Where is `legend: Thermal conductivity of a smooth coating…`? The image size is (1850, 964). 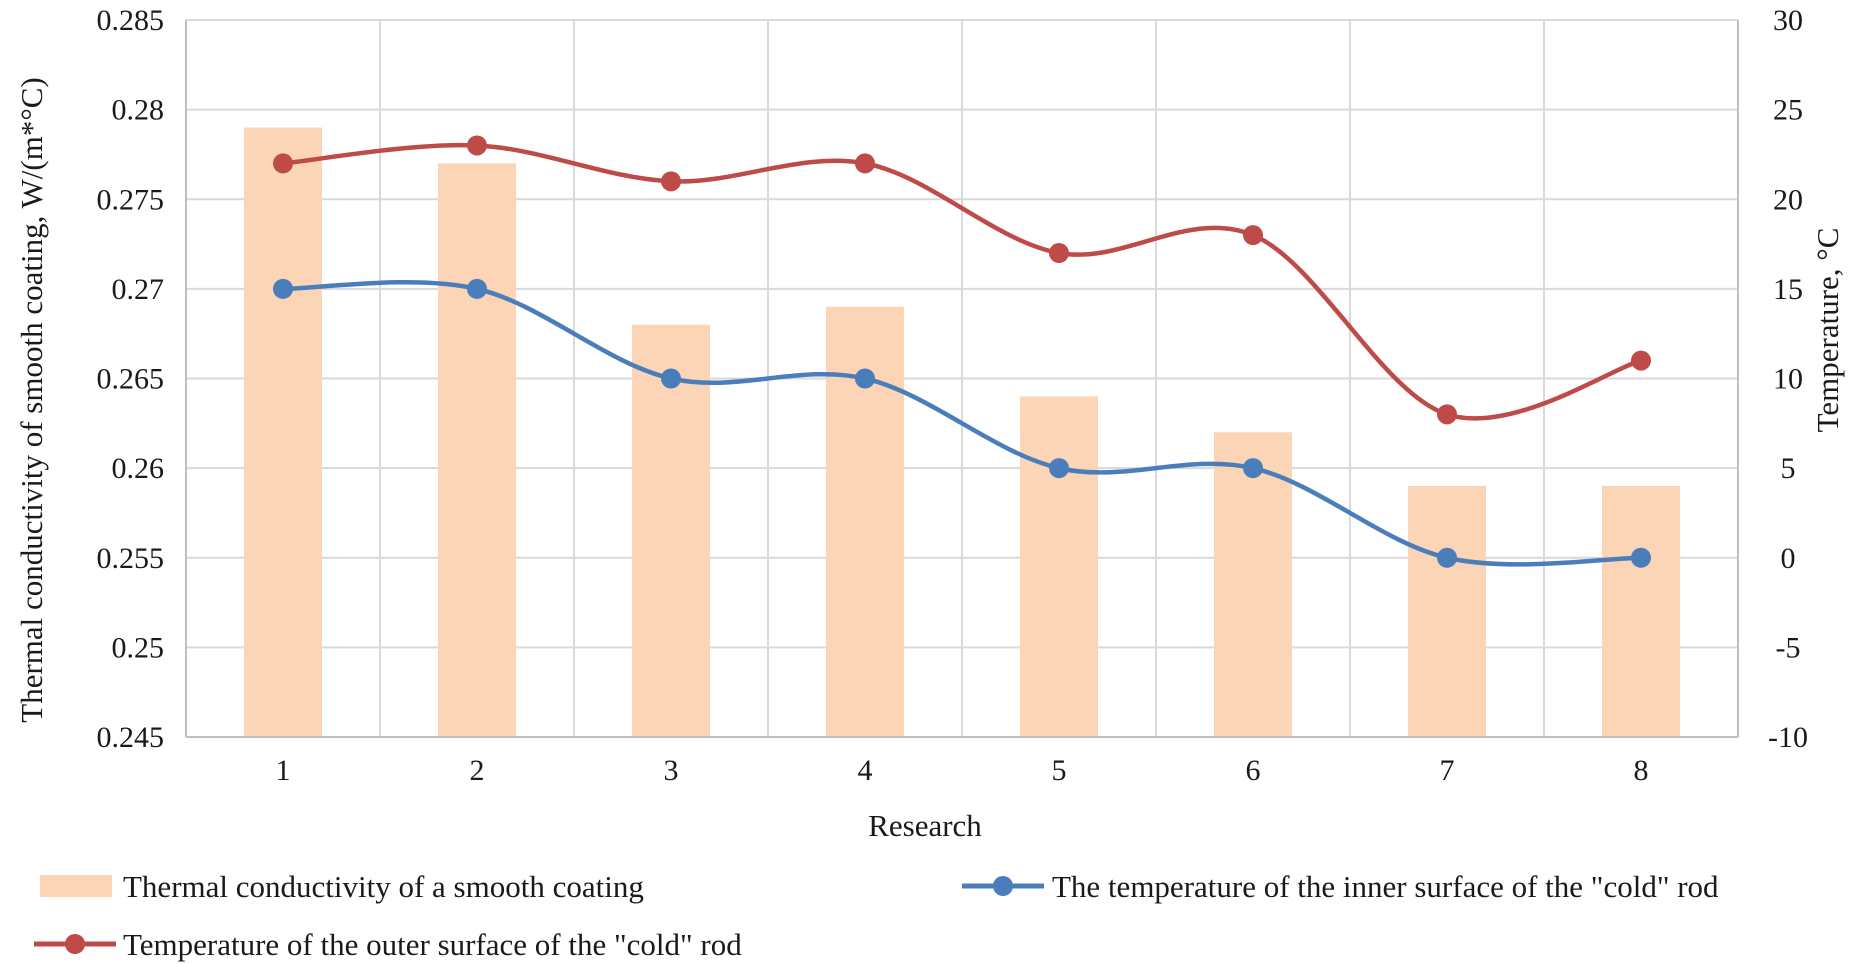 legend: Thermal conductivity of a smooth coating… is located at coordinates (876, 915).